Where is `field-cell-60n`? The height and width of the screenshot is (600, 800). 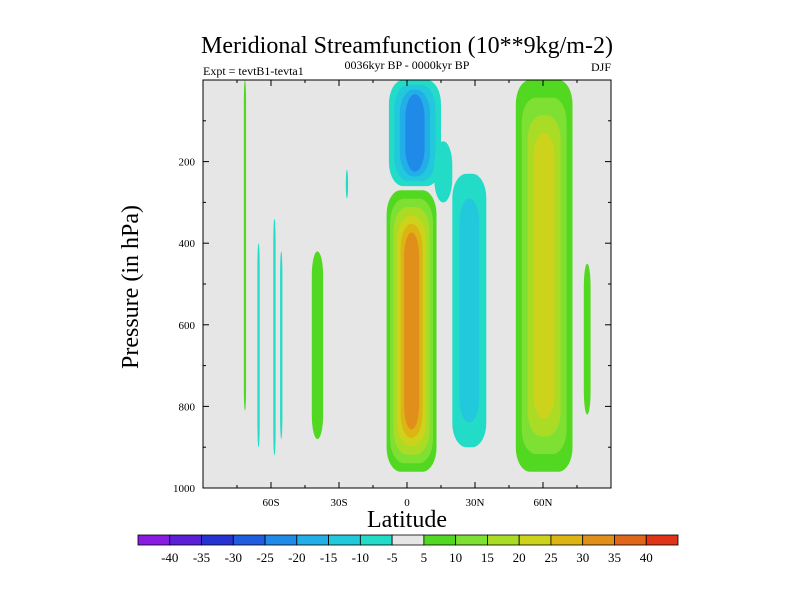
field-cell-60n is located at coordinates (544, 276).